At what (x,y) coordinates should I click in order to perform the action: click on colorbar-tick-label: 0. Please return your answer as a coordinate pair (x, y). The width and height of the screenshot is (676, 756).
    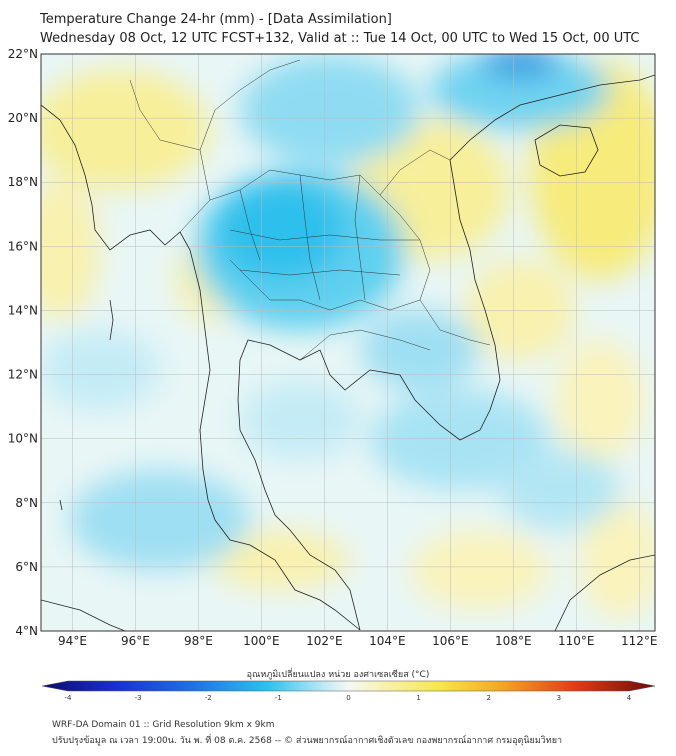
    Looking at the image, I should click on (348, 698).